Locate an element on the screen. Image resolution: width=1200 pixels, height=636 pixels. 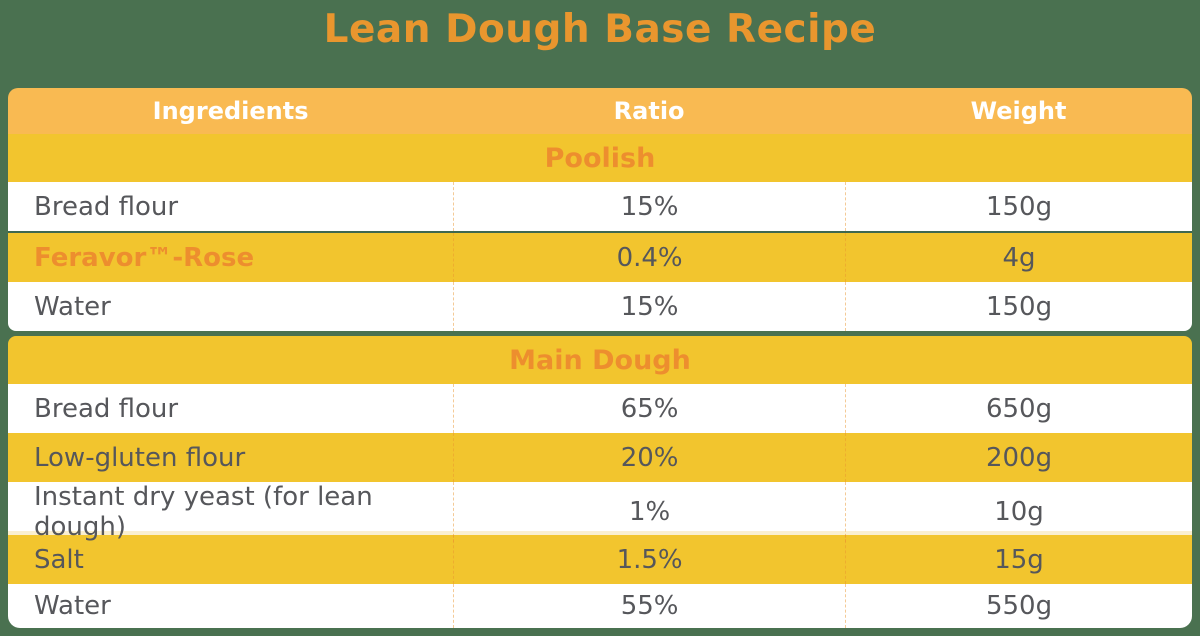
ratio-cell: 20% is located at coordinates (649, 457).